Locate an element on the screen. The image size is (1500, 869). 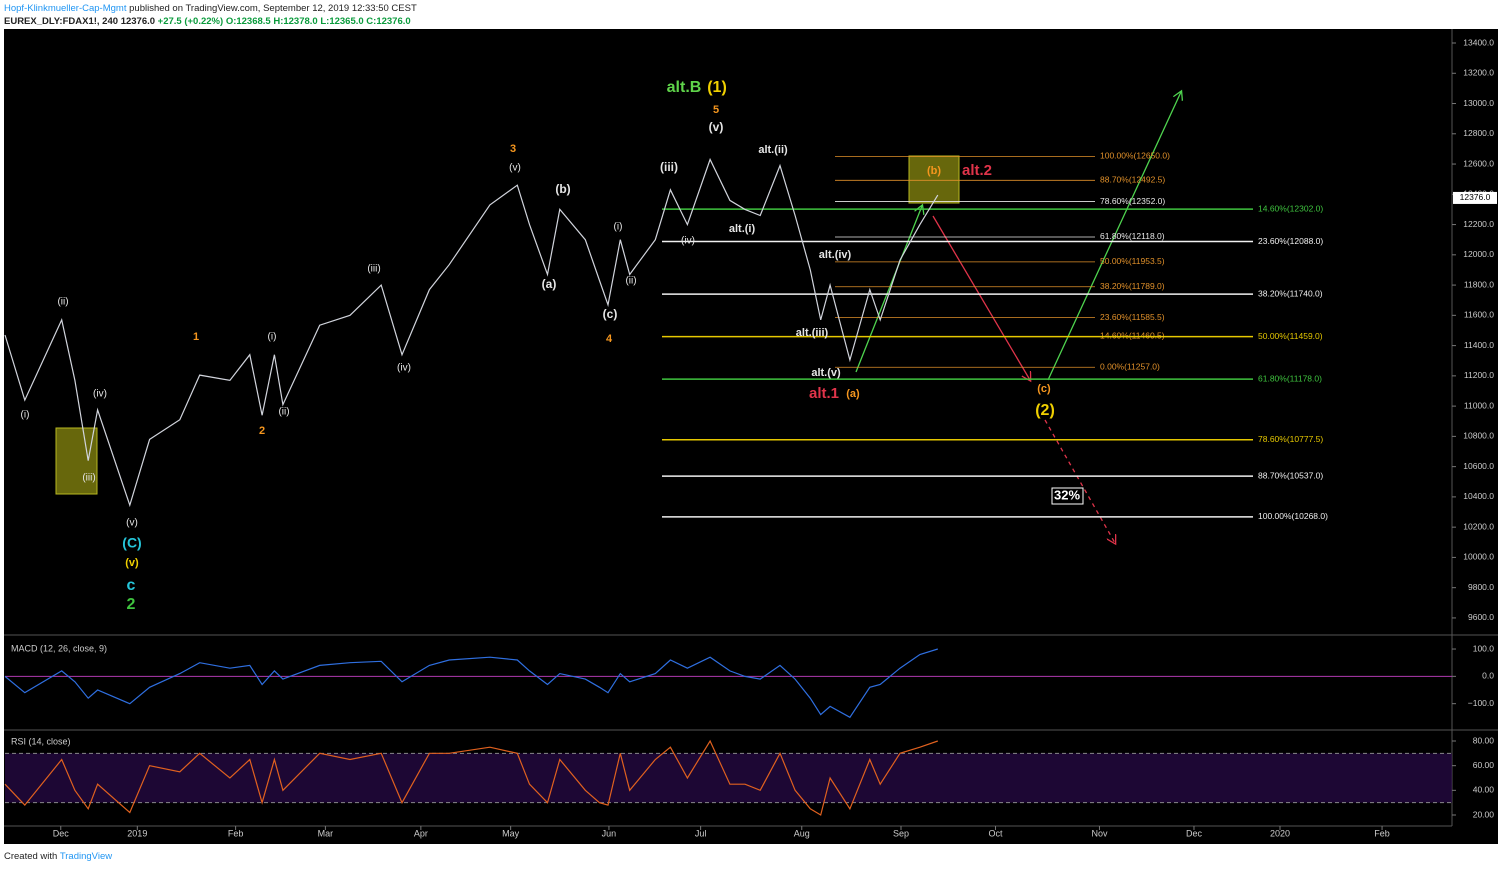
y-tick-label: −100.0 is located at coordinates (1481, 703).